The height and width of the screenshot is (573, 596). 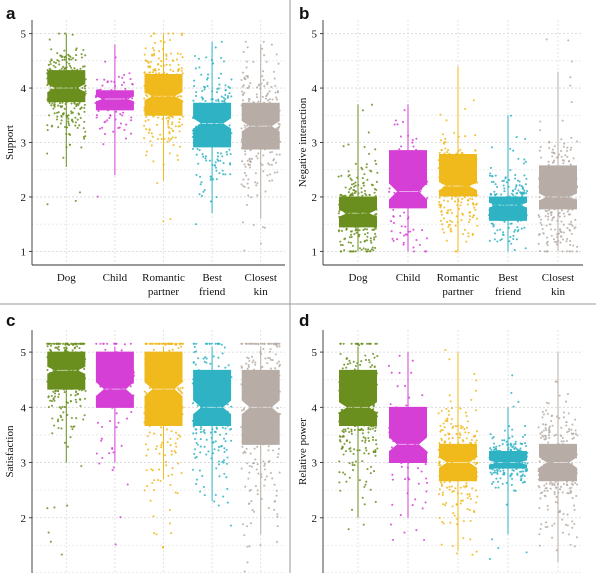 What do you see at coordinates (358, 436) in the screenshot?
I see `jitter-points` at bounding box center [358, 436].